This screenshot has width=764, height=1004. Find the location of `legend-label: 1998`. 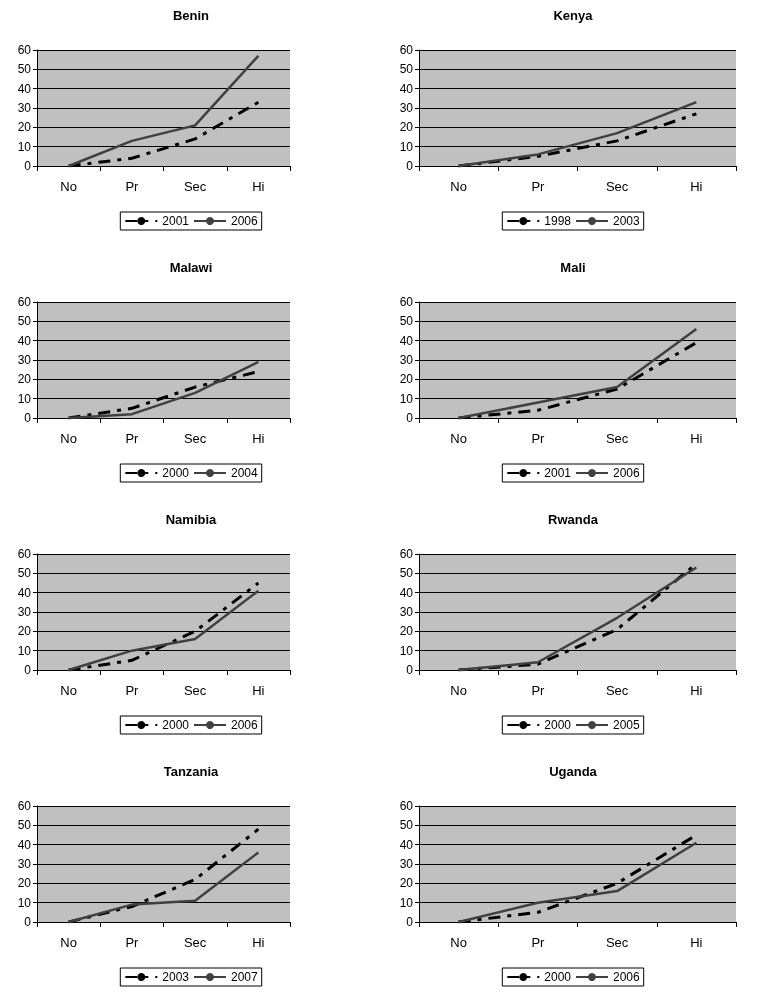

legend-label: 1998 is located at coordinates (558, 221).